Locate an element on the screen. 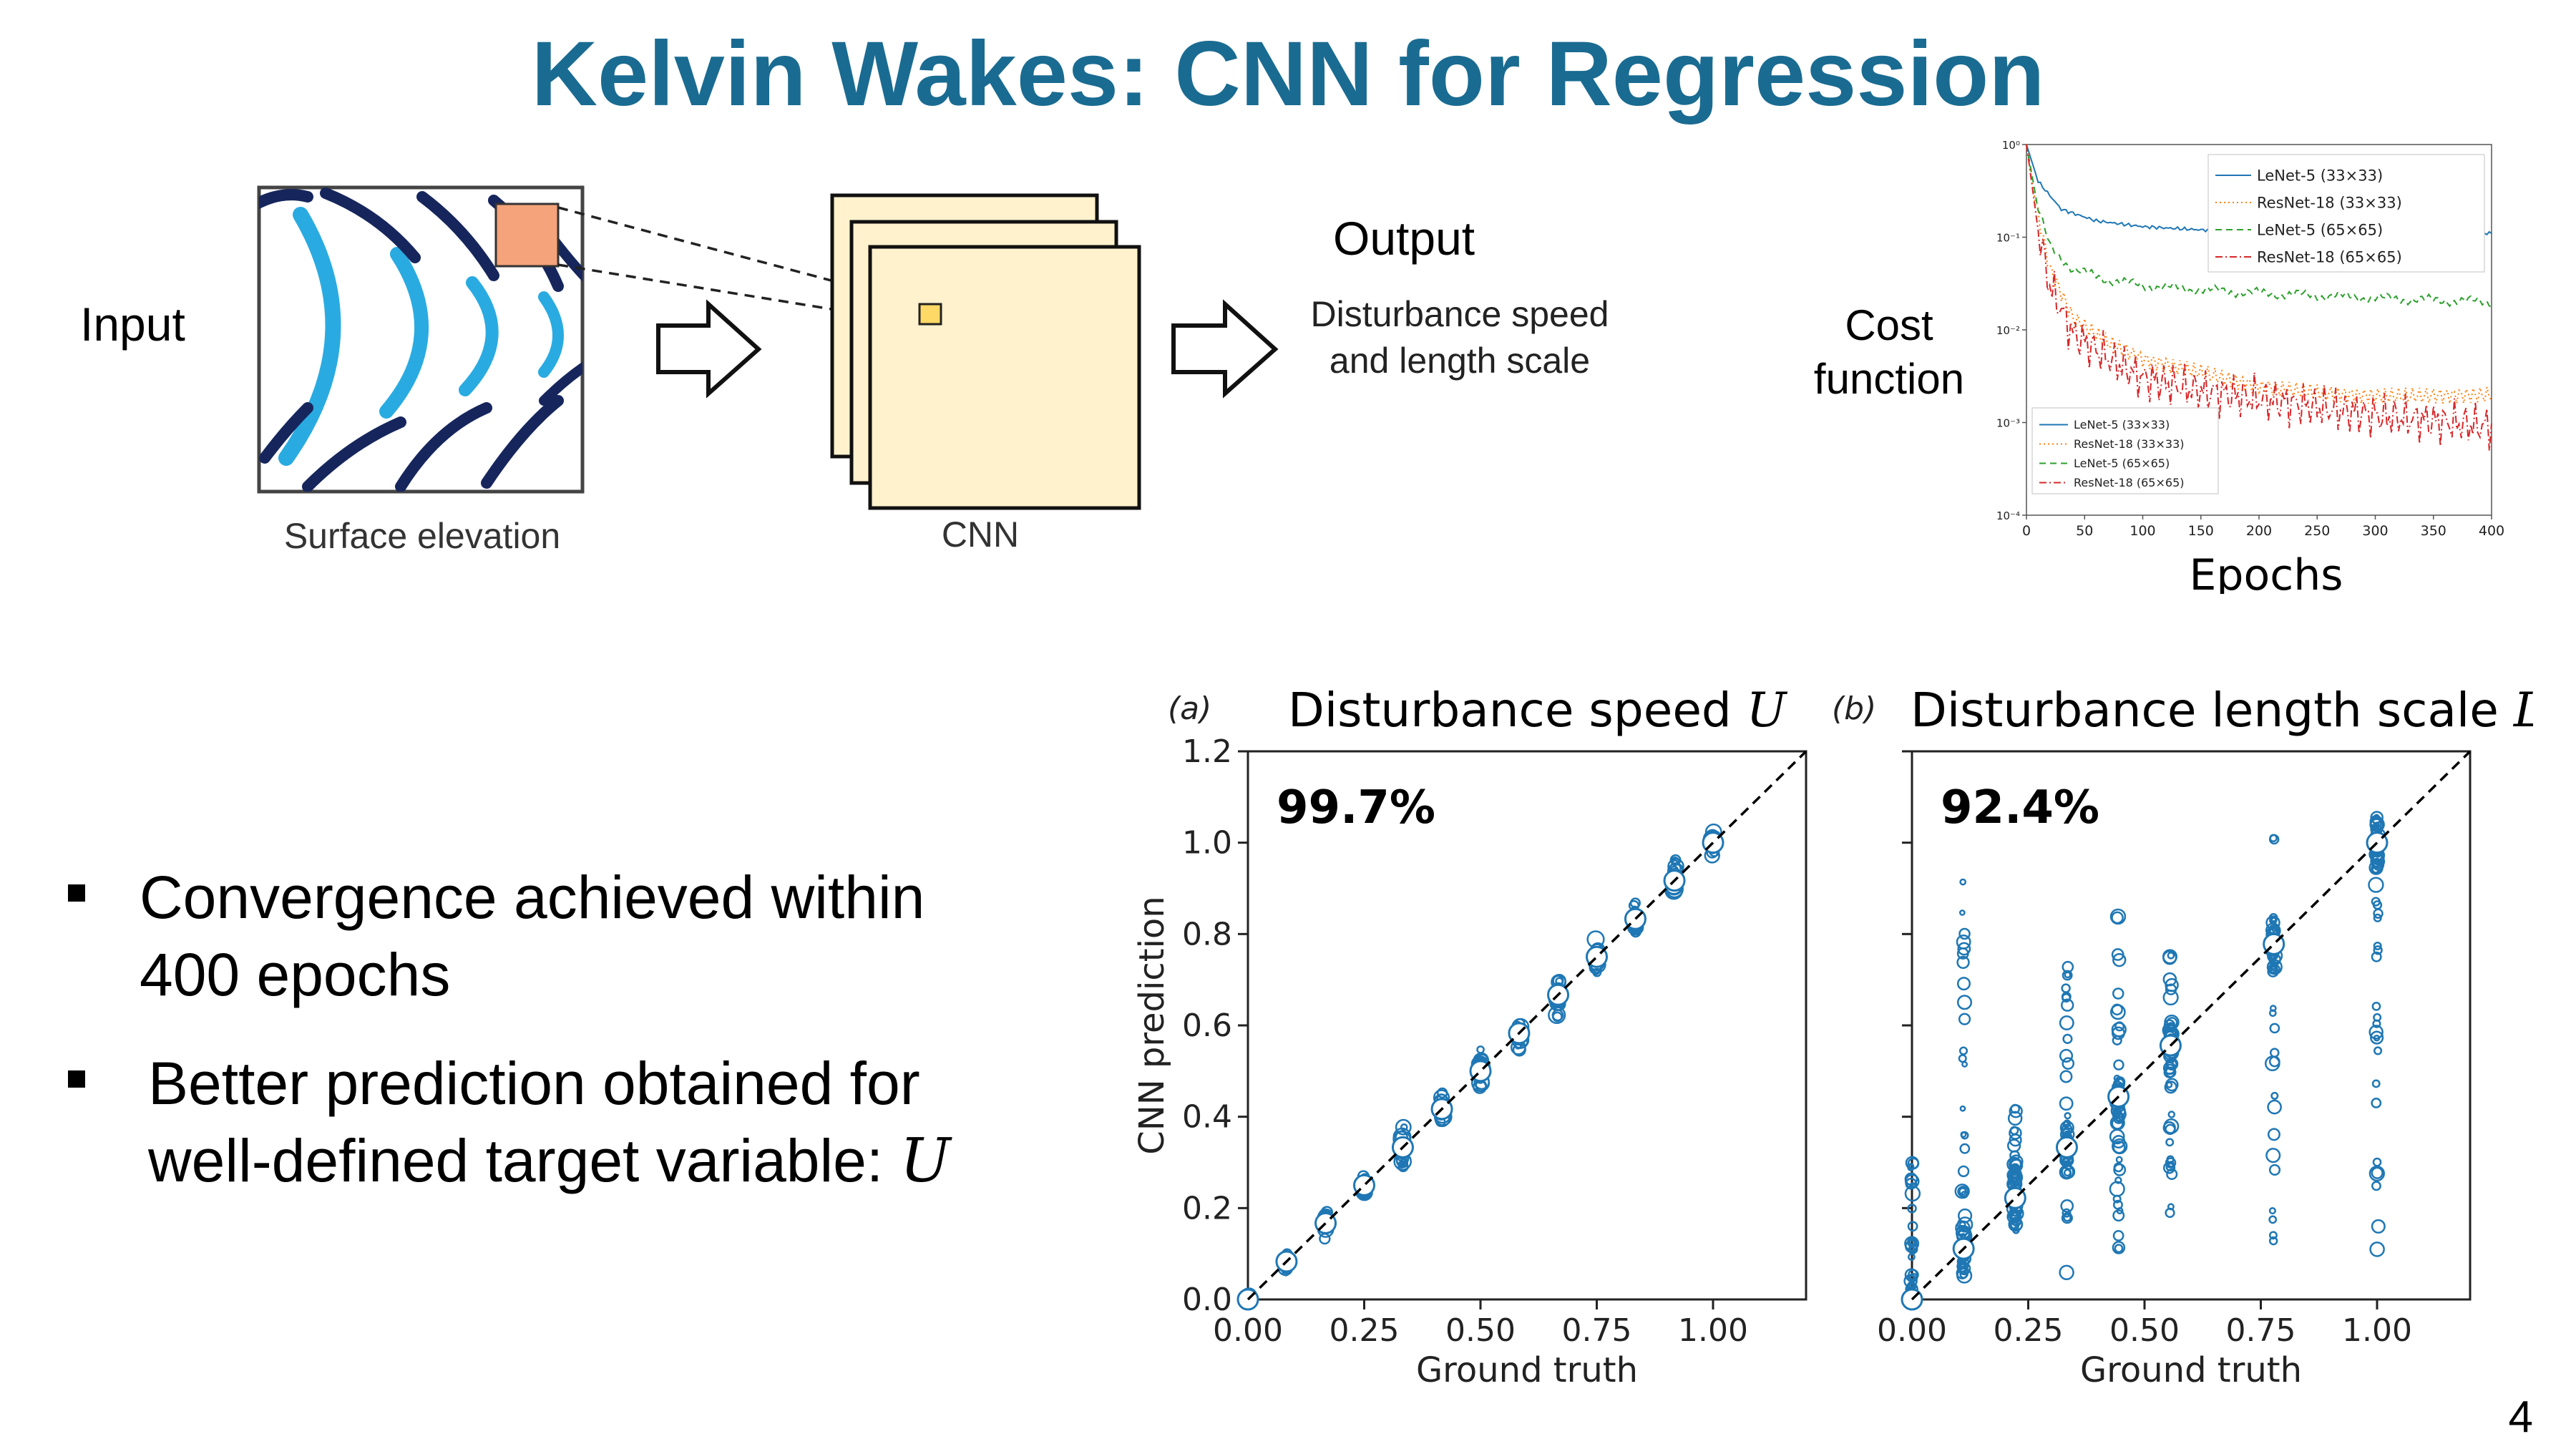  cost-x-tick-label: 50 is located at coordinates (2084, 531).